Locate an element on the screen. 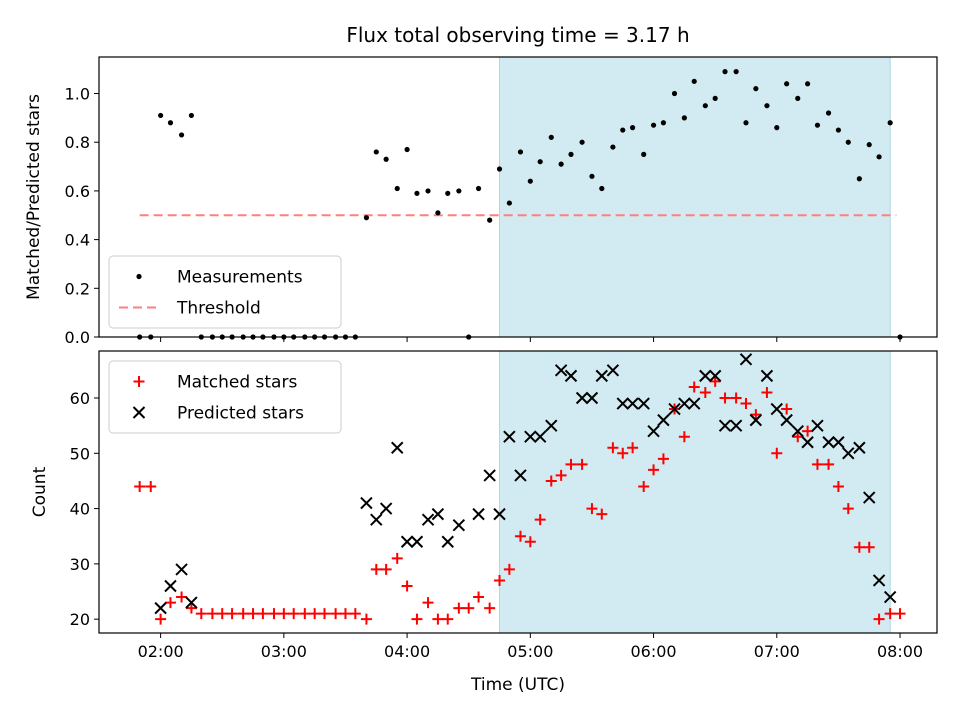  y-tick-label: 50 is located at coordinates (80, 453).